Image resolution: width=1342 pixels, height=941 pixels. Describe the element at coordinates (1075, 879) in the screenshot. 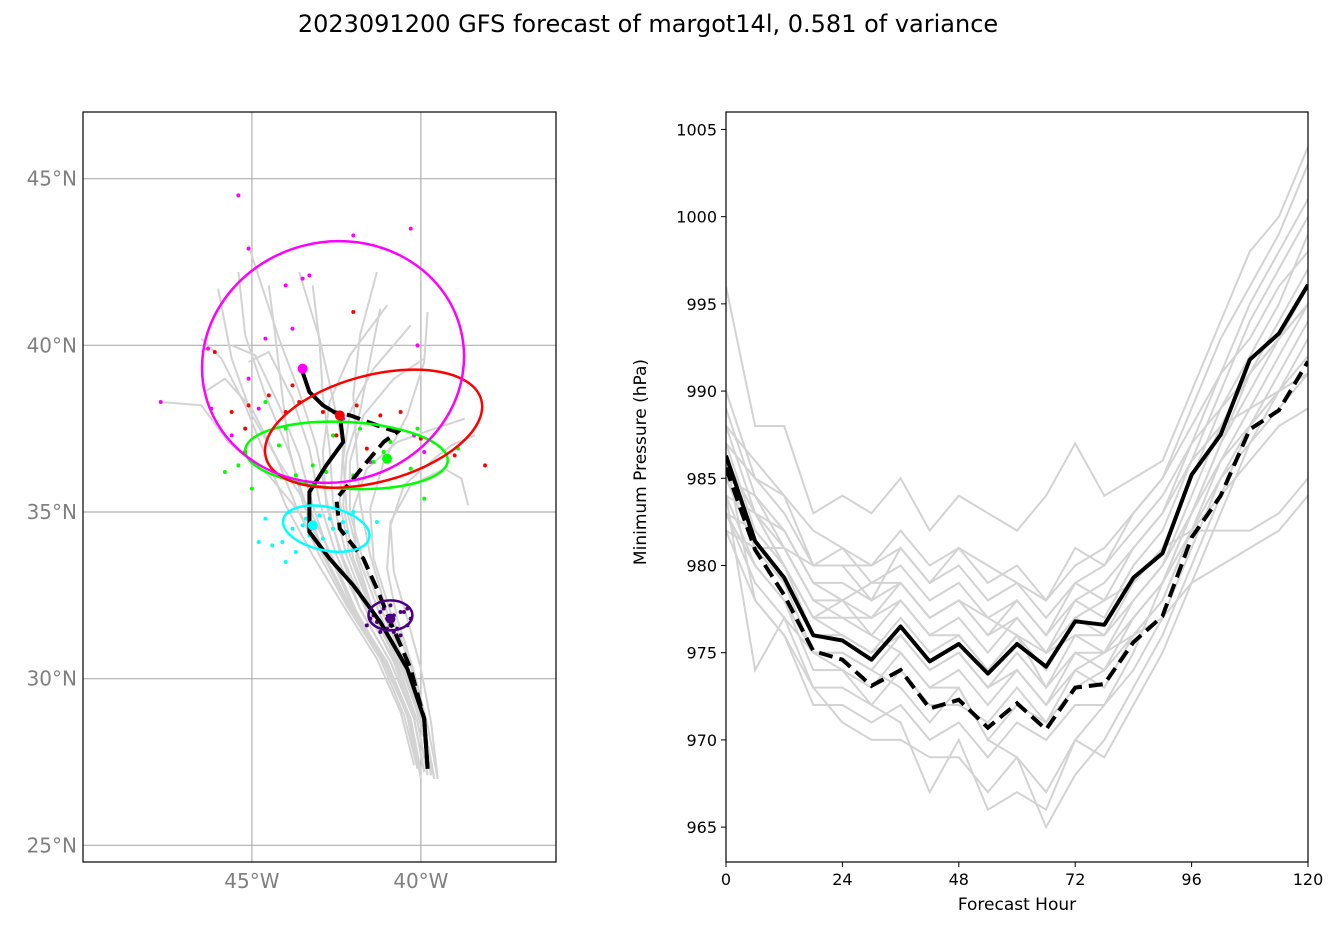

I see `x-tick-label: 72` at that location.